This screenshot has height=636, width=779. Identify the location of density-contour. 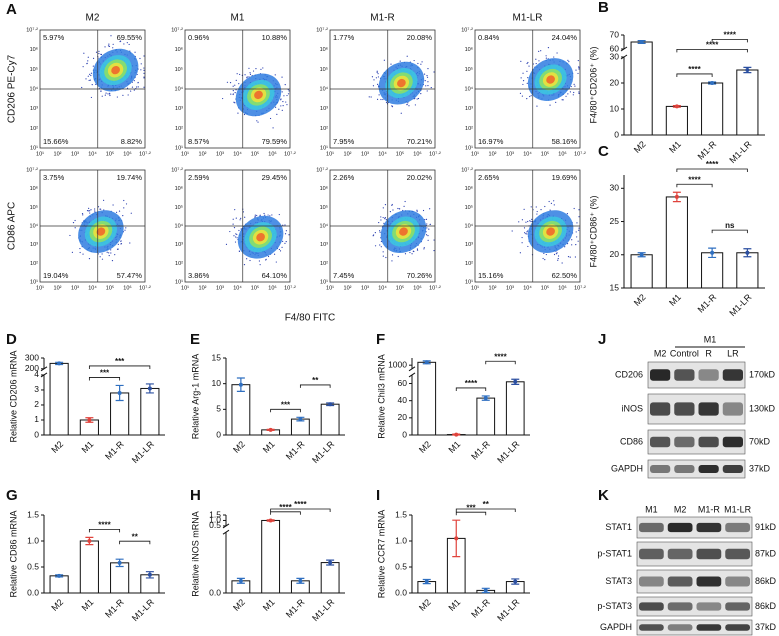
(550, 231).